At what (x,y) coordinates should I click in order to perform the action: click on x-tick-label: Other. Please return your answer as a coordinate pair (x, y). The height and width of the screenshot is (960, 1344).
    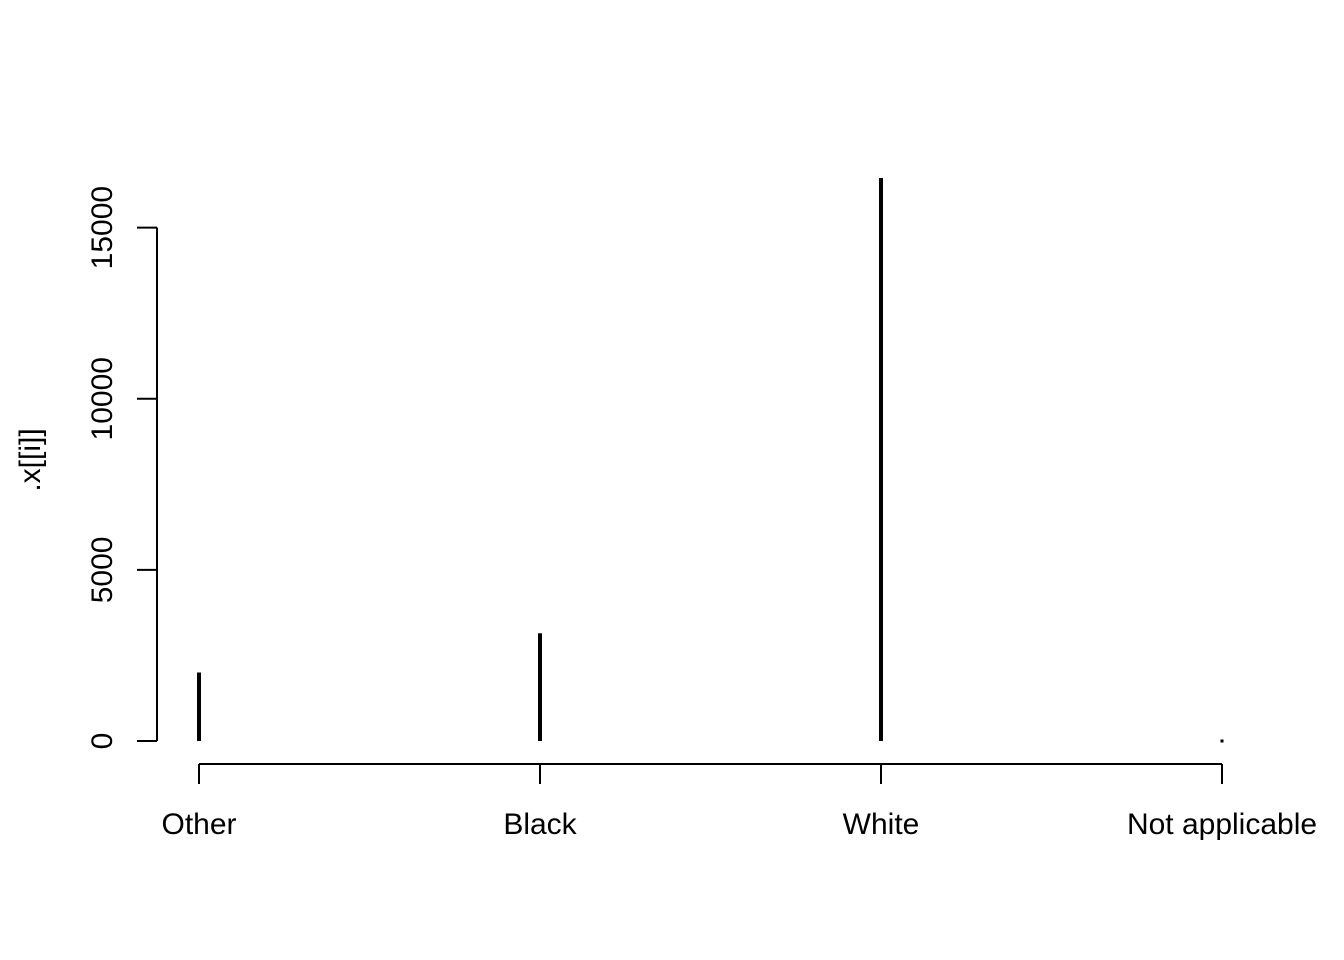
    Looking at the image, I should click on (198, 824).